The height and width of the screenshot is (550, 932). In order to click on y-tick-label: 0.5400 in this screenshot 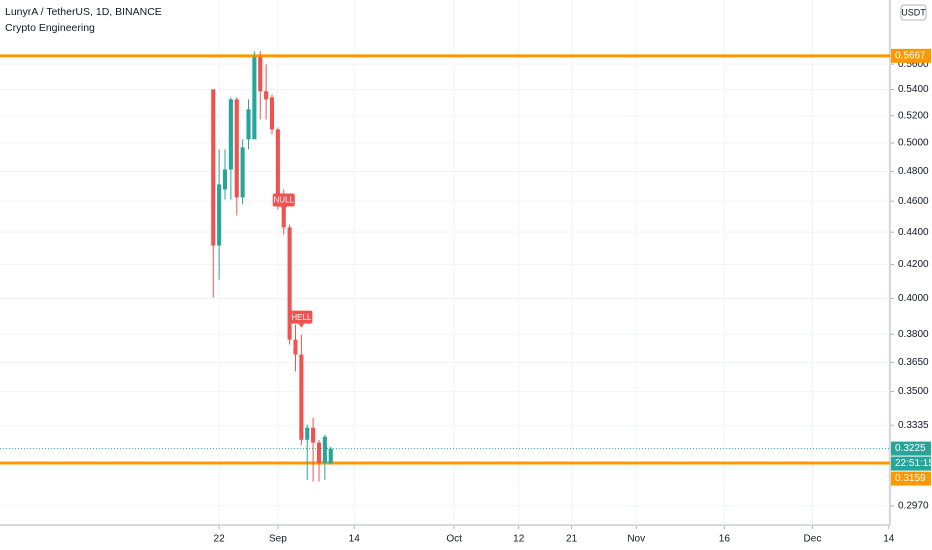, I will do `click(913, 89)`.